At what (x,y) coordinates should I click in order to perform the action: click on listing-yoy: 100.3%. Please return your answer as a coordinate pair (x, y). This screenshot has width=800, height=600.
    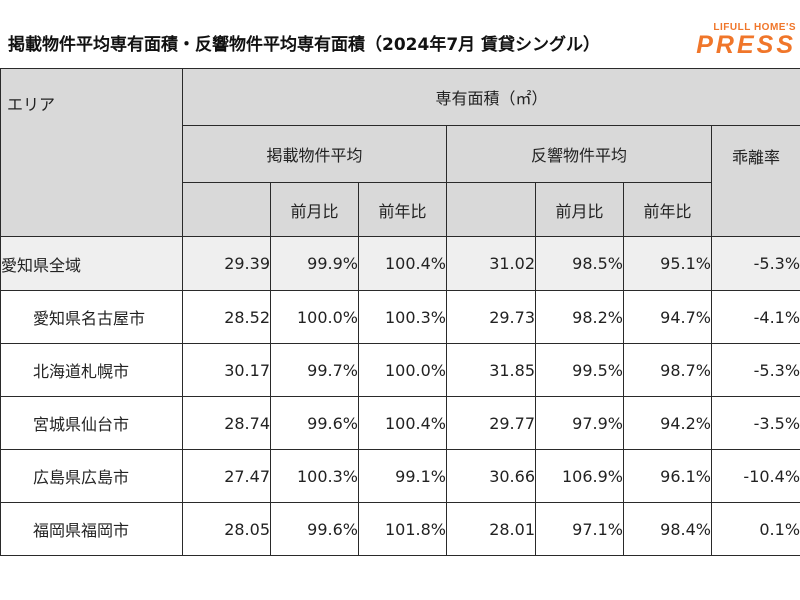
    Looking at the image, I should click on (402, 317).